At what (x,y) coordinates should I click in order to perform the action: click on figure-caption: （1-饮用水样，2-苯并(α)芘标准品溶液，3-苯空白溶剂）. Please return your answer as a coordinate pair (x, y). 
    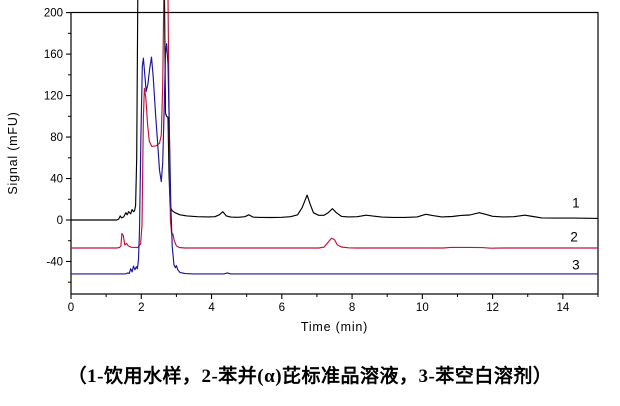
    Looking at the image, I should click on (310, 376).